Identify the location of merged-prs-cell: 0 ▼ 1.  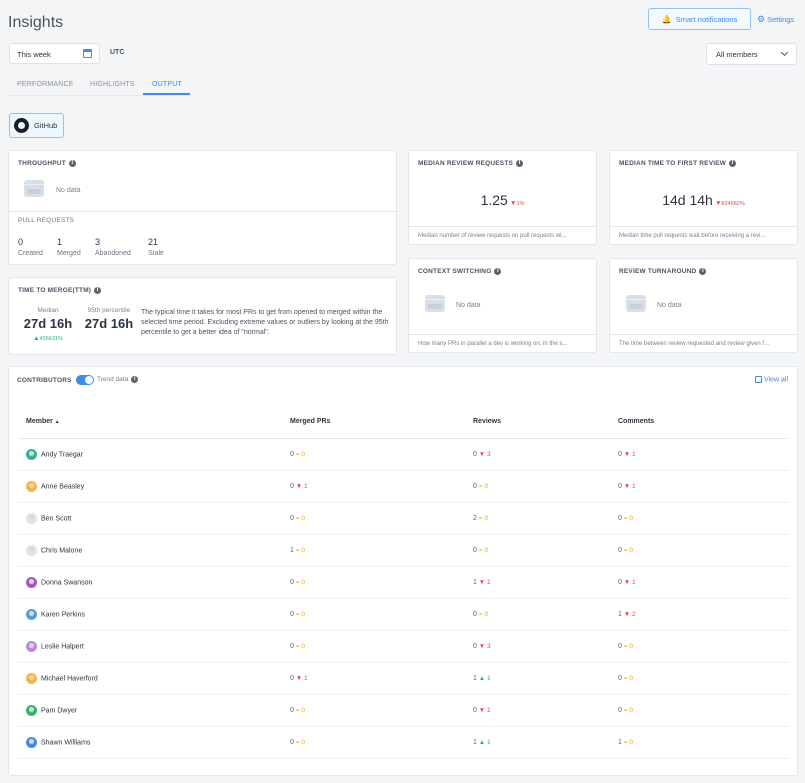
(381, 678).